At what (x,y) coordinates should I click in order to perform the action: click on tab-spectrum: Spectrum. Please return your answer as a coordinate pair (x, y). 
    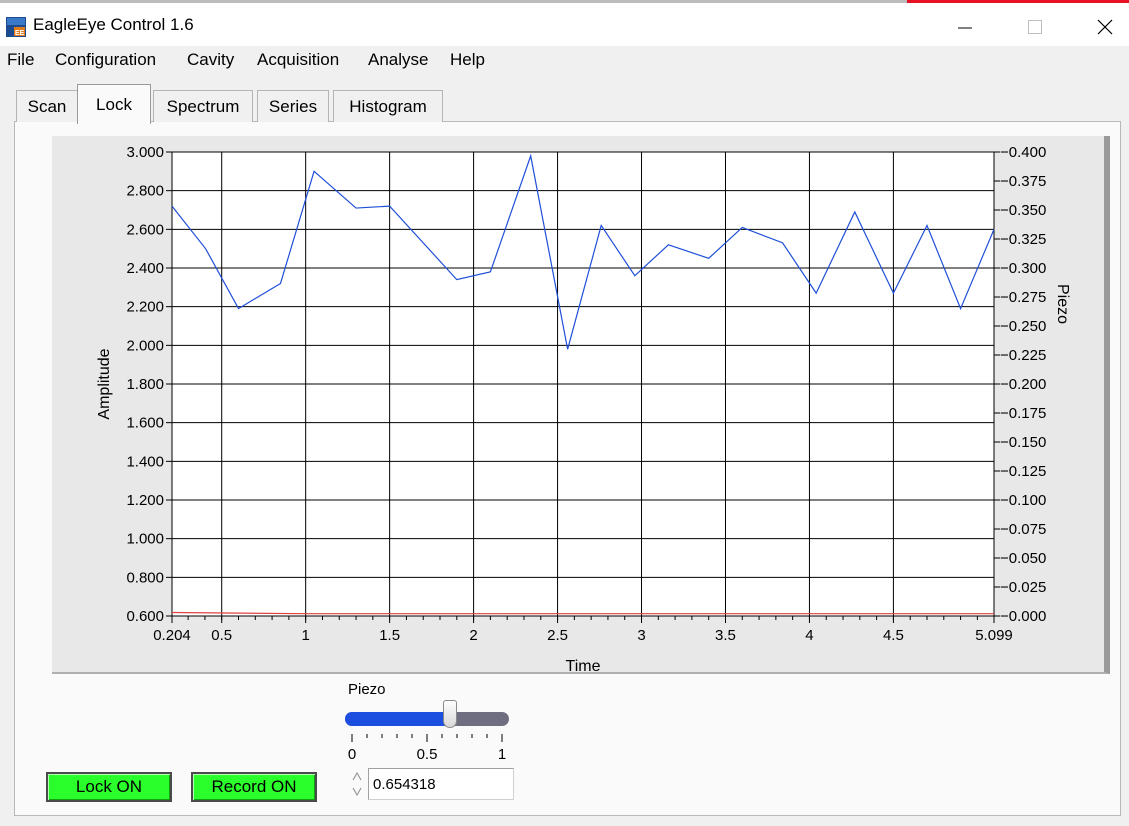
    Looking at the image, I should click on (203, 106).